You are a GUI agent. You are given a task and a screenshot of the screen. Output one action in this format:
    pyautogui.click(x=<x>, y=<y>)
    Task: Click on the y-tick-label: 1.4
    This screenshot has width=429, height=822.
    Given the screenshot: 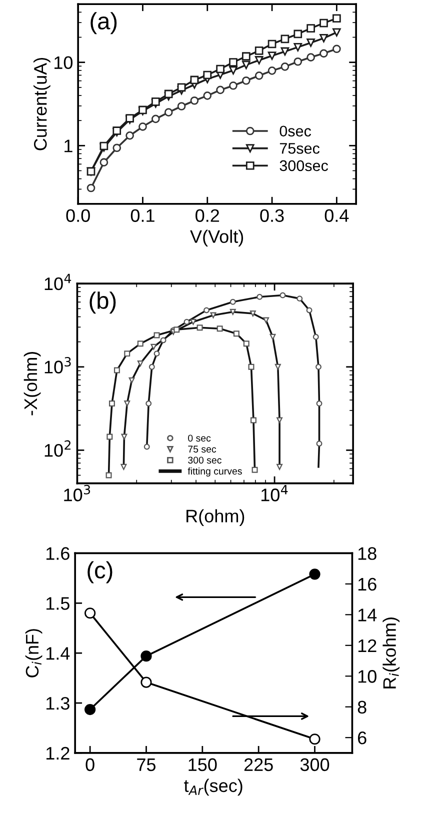 What is the action you would take?
    pyautogui.click(x=58, y=653)
    